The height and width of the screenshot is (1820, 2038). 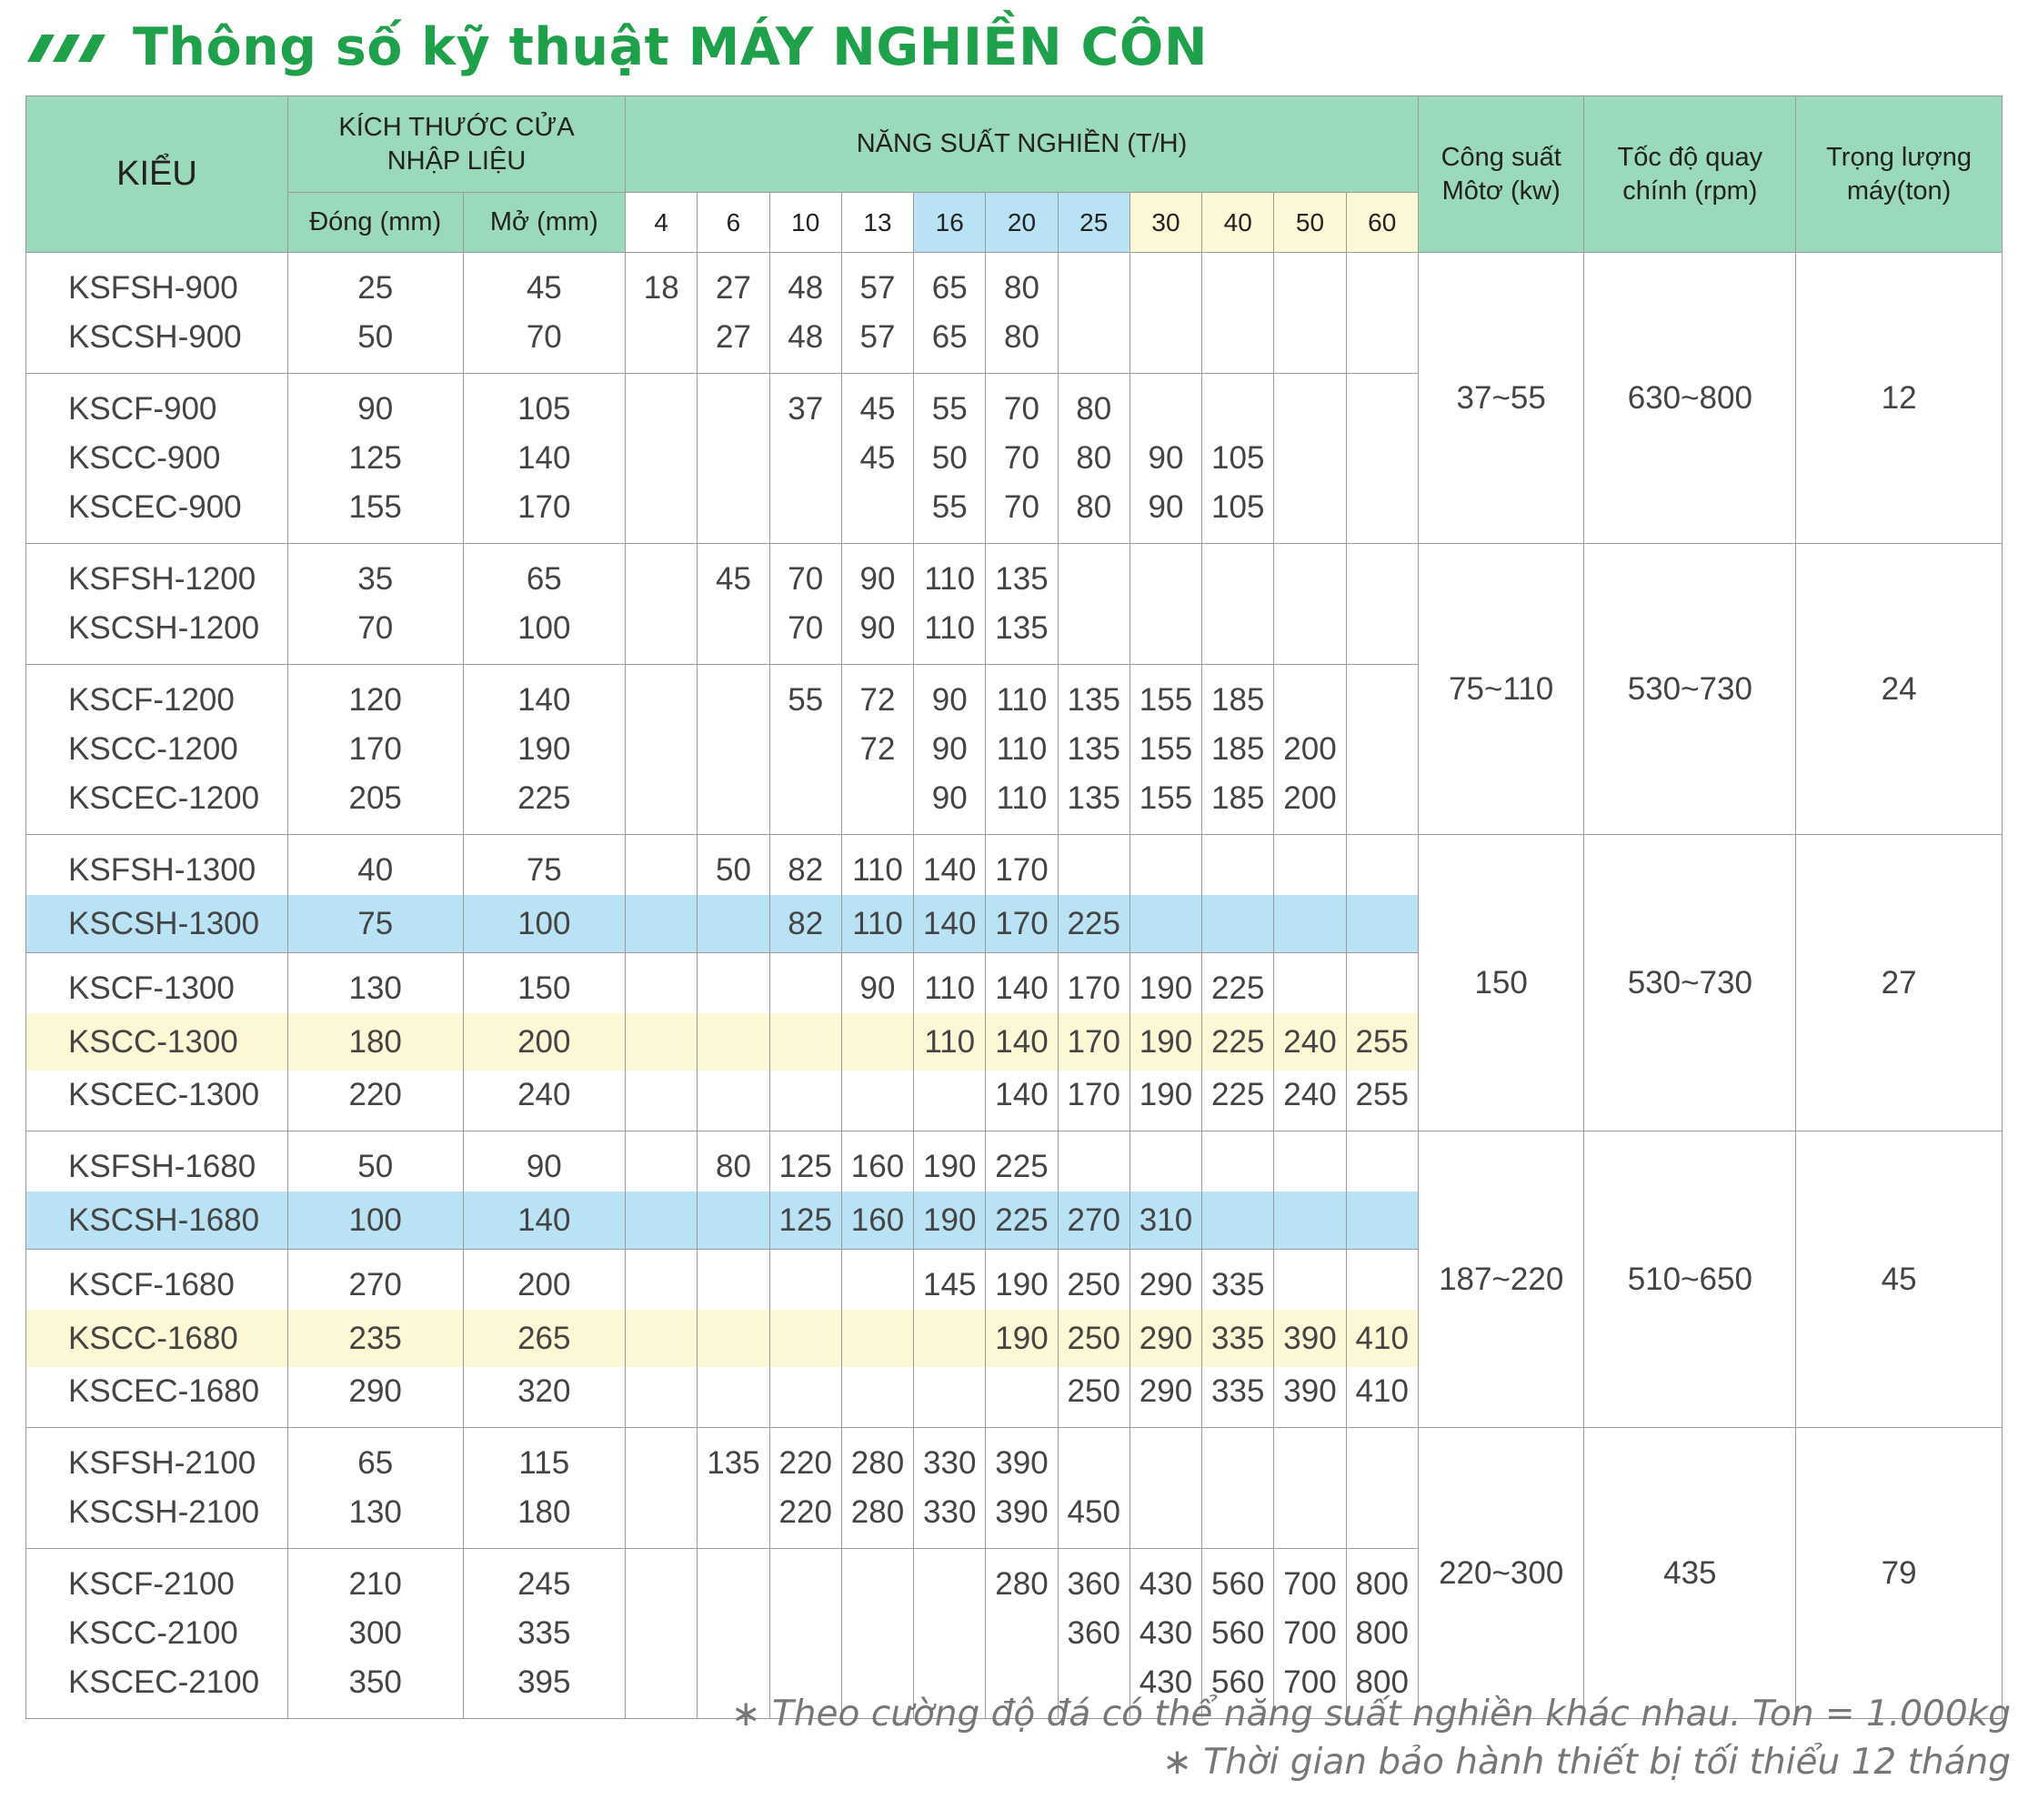 What do you see at coordinates (544, 894) in the screenshot?
I see `open-size-cell: 75 100` at bounding box center [544, 894].